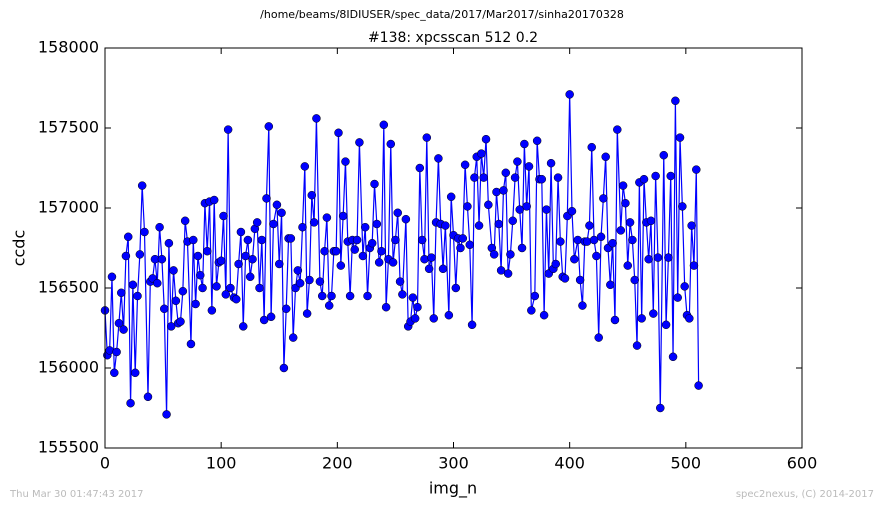  What do you see at coordinates (68, 47) in the screenshot?
I see `y-tick-label: 158000` at bounding box center [68, 47].